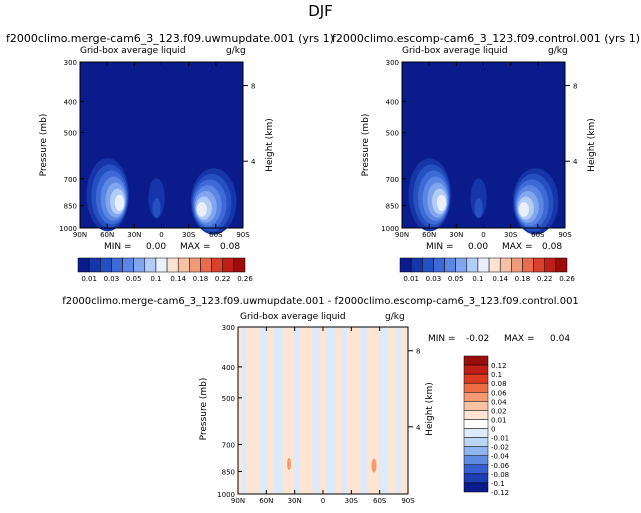 This screenshot has height=513, width=641. Describe the element at coordinates (134, 279) in the screenshot. I see `panel1-cbar-label-2: 0.05` at that location.